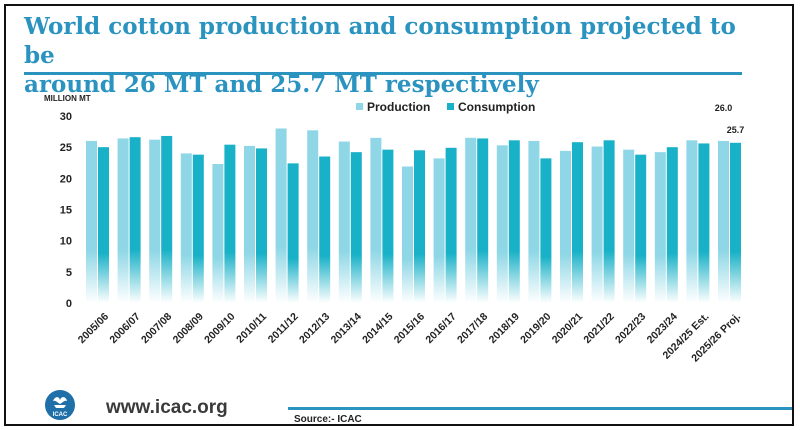  What do you see at coordinates (724, 108) in the screenshot?
I see `data-label: 26.0` at bounding box center [724, 108].